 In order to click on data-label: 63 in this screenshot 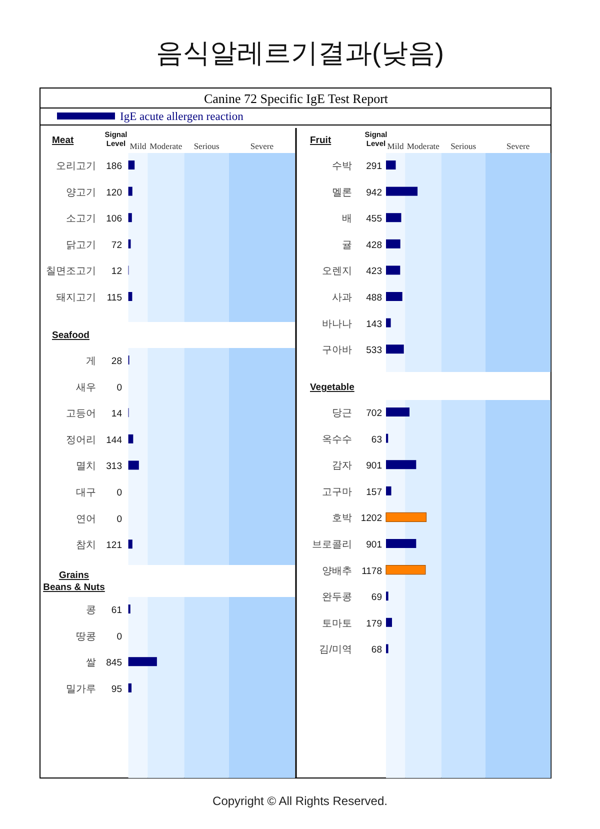, I will do `click(376, 440)`.